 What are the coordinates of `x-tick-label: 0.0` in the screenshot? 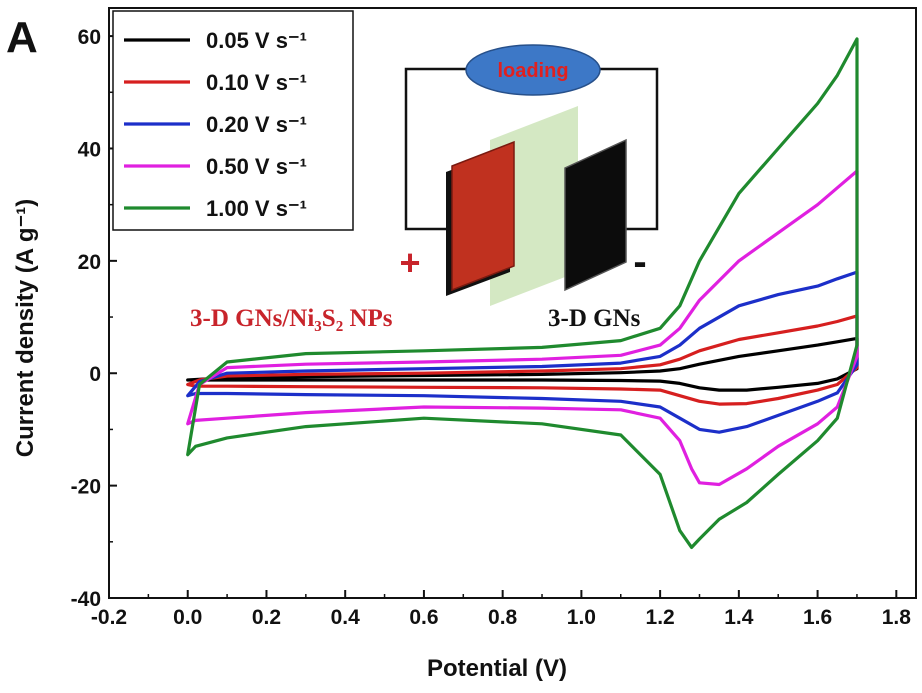 It's located at (187, 617).